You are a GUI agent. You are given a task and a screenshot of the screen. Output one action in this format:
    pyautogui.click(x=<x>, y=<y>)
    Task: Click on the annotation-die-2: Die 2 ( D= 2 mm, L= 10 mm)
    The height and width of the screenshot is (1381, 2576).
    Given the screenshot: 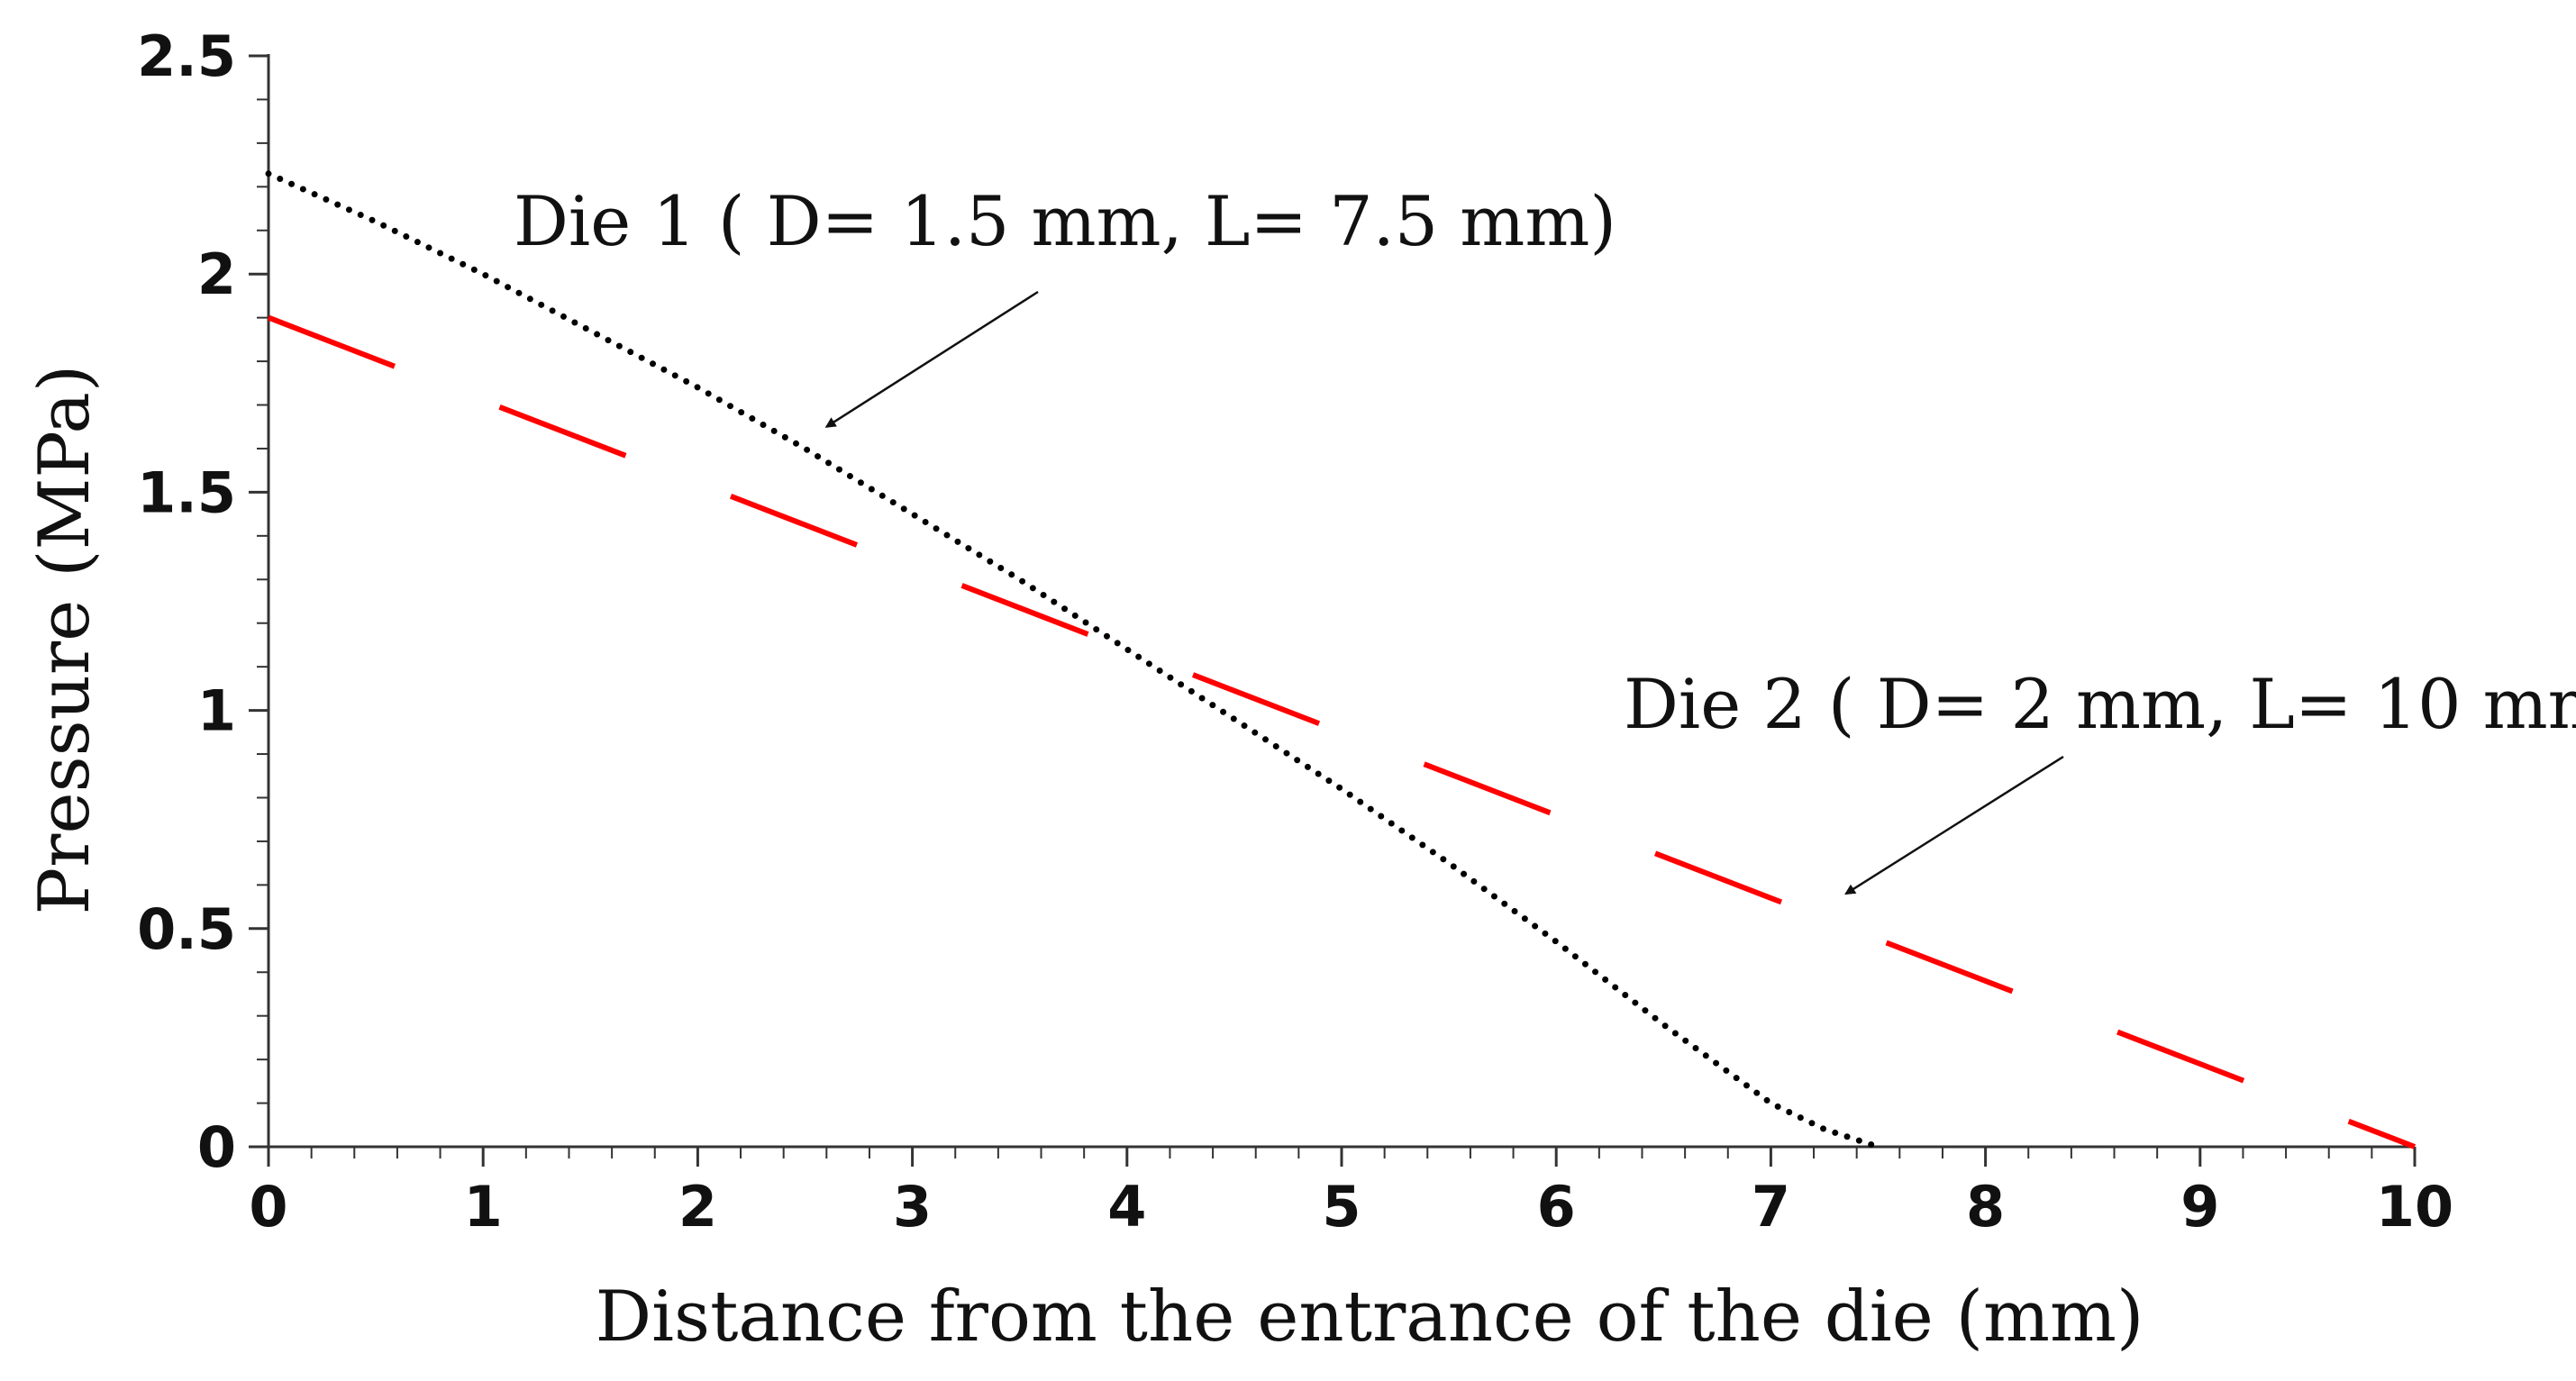 What is the action you would take?
    pyautogui.click(x=2100, y=704)
    